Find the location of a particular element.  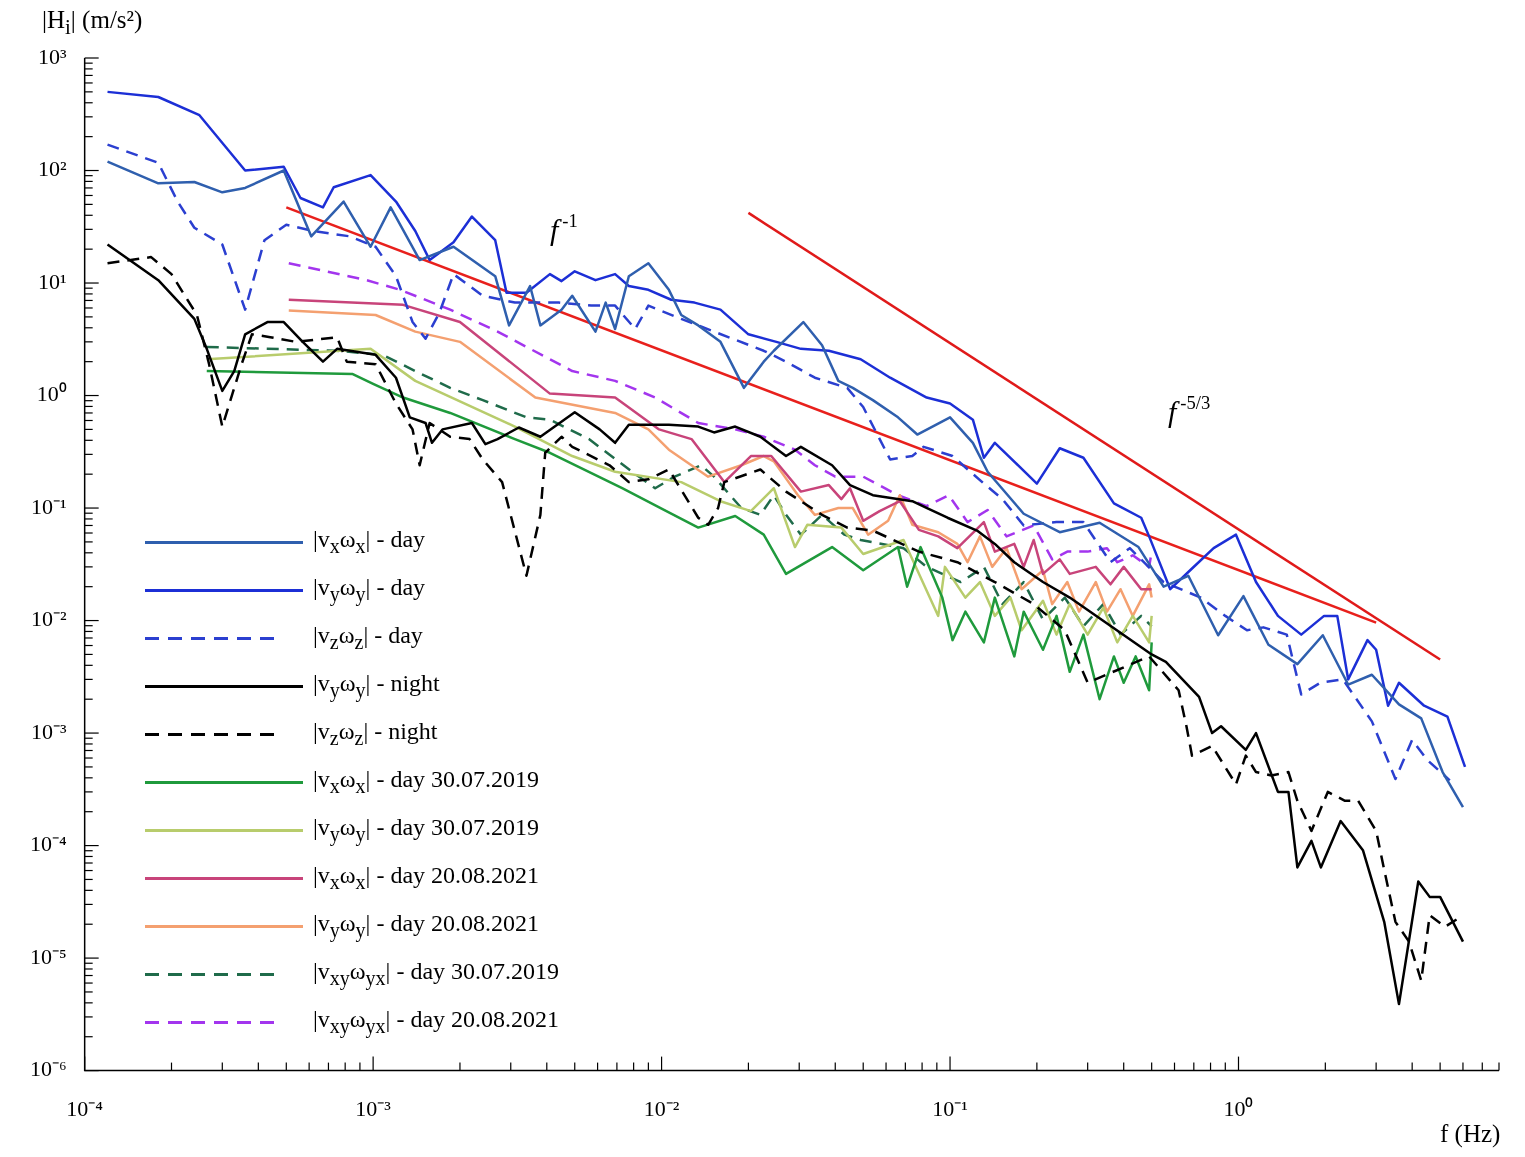

y-tick-label: 10⁻¹ is located at coordinates (49, 506).